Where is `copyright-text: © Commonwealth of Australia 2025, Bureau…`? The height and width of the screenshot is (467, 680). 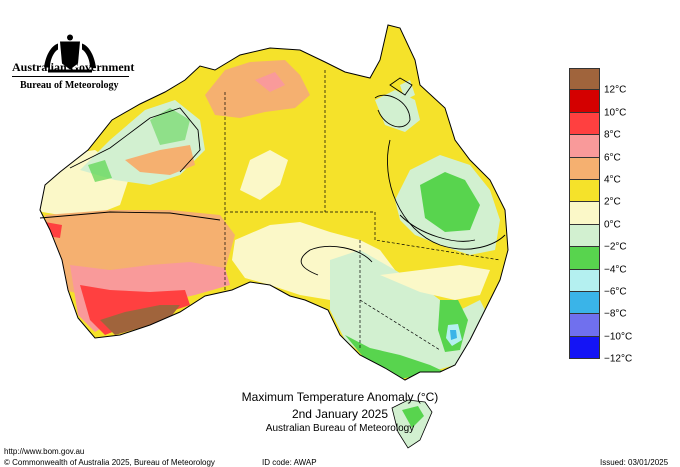 copyright-text: © Commonwealth of Australia 2025, Bureau… is located at coordinates (109, 462).